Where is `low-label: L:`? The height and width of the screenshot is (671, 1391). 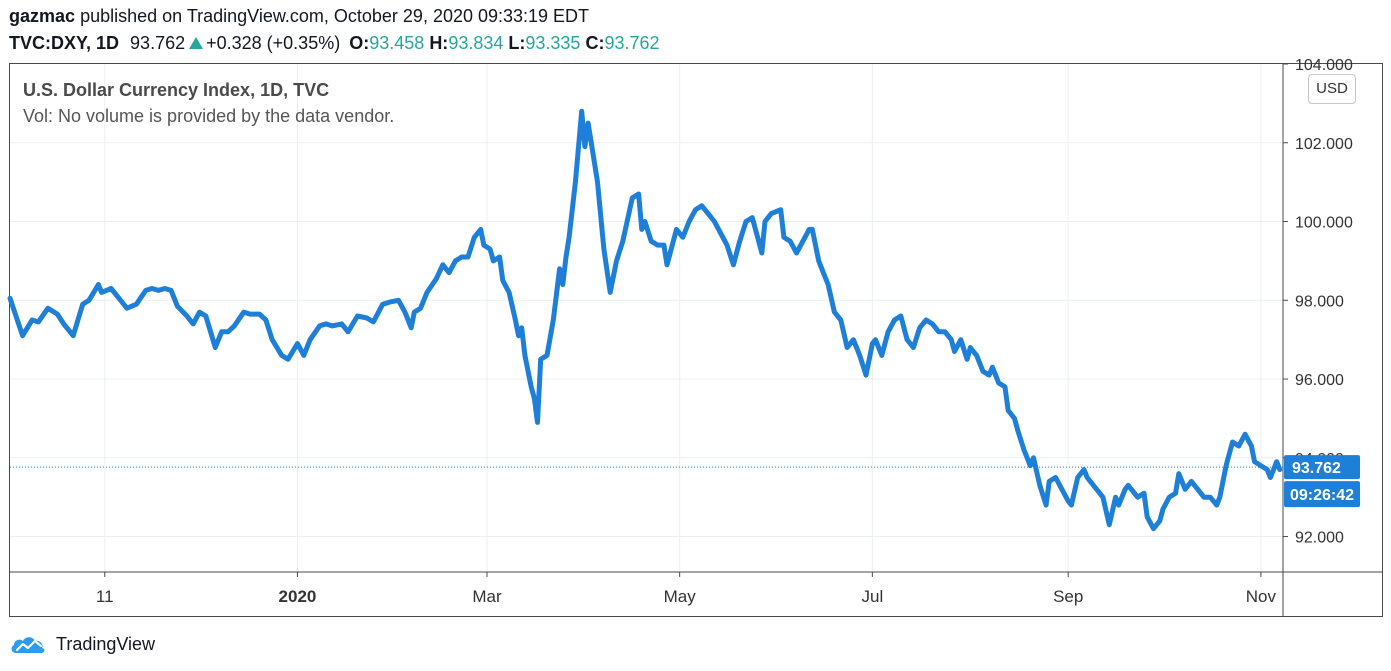
low-label: L: is located at coordinates (517, 43).